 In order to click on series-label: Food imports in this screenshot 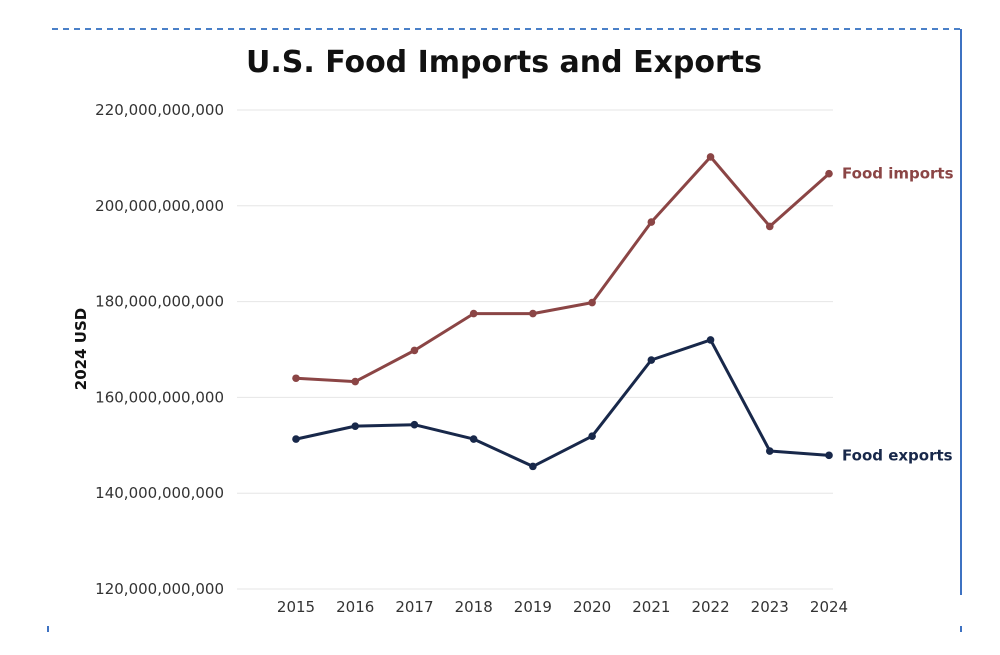, I will do `click(898, 174)`.